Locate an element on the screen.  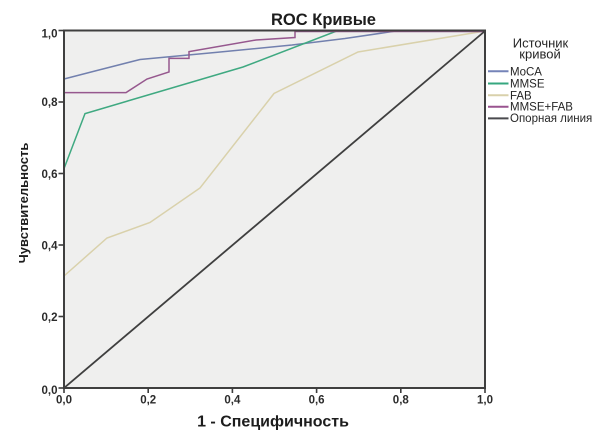
svg-text: MMSE+FAB is located at coordinates (541, 107).